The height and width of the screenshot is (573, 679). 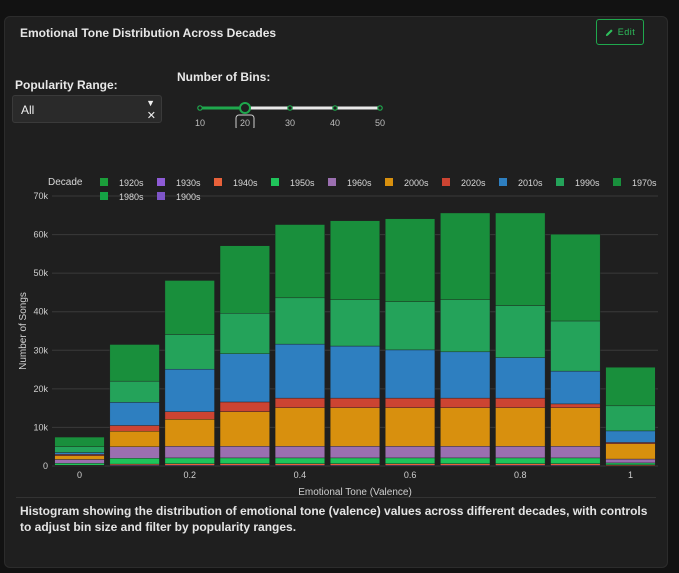 I want to click on legend-item-1950s: 1950s, so click(x=302, y=183).